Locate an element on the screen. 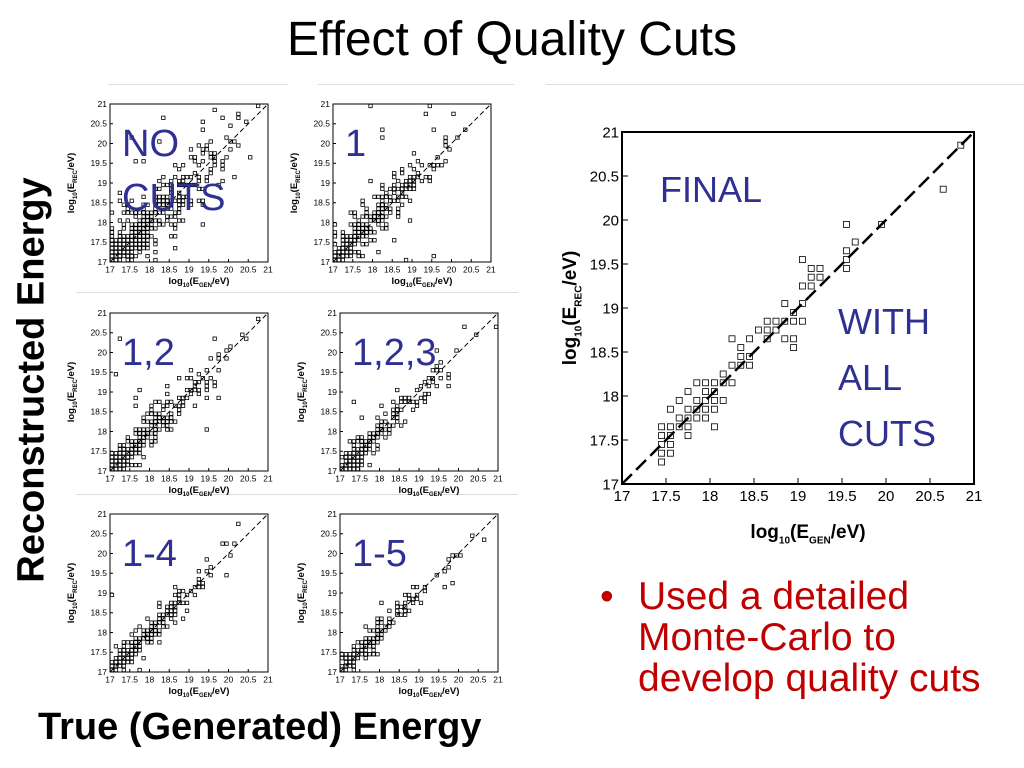 The width and height of the screenshot is (1024, 768). y-tick-label: 17.5 is located at coordinates (98, 242).